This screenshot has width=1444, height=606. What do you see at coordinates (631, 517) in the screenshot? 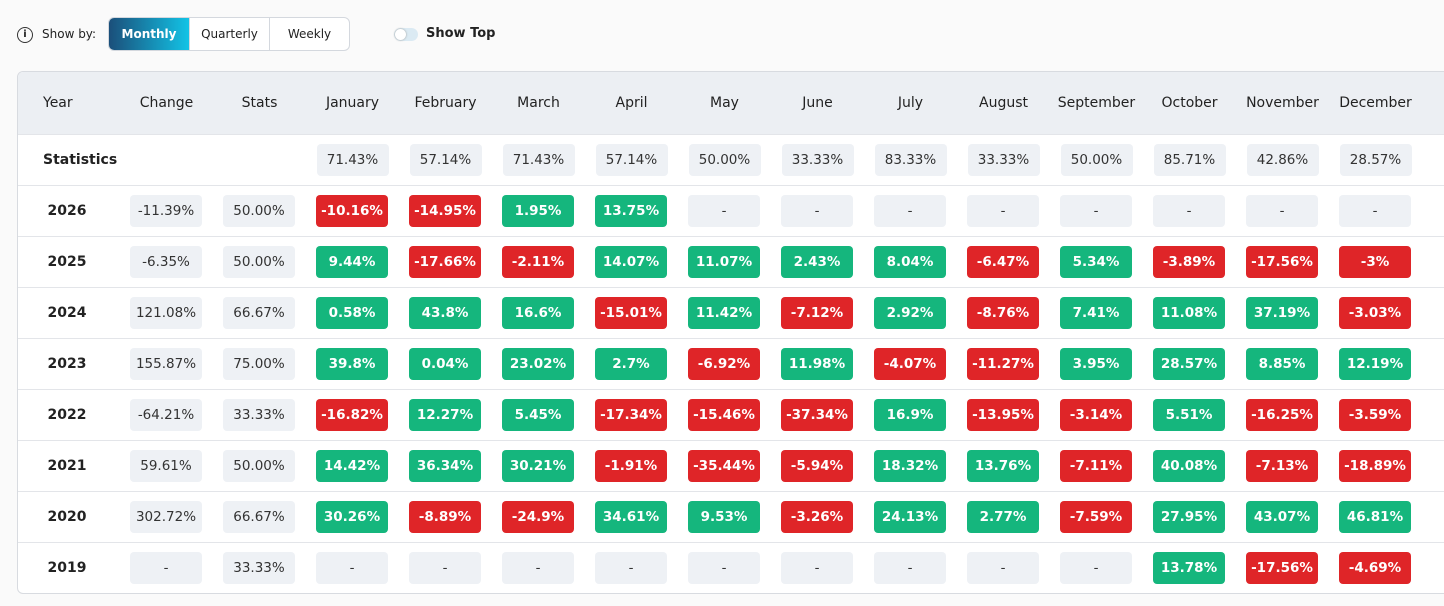
I see `value-pill: 34.61%` at bounding box center [631, 517].